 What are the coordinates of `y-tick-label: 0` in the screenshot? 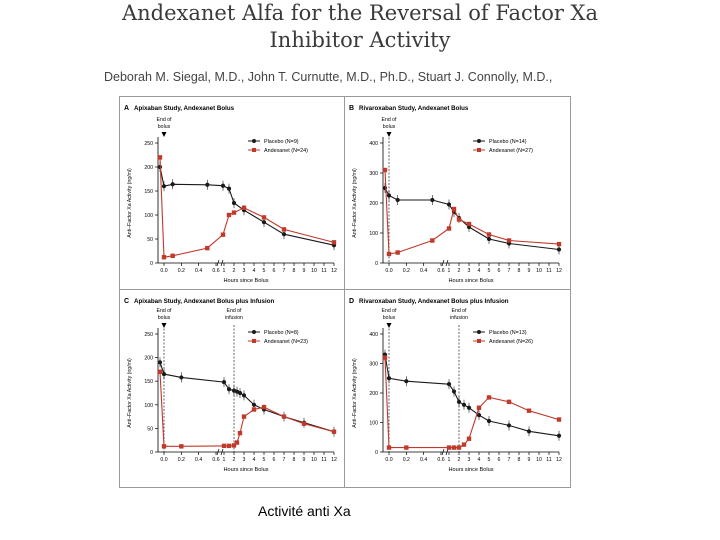 It's located at (376, 453).